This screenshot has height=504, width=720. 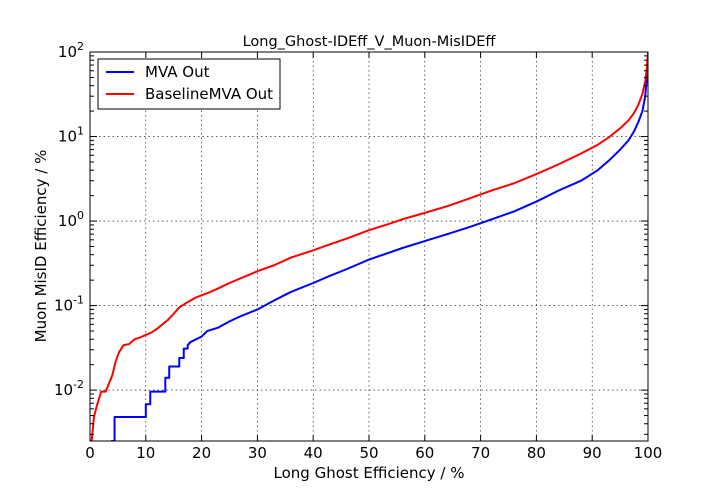 I want to click on x-tick-label: 80, so click(x=536, y=453).